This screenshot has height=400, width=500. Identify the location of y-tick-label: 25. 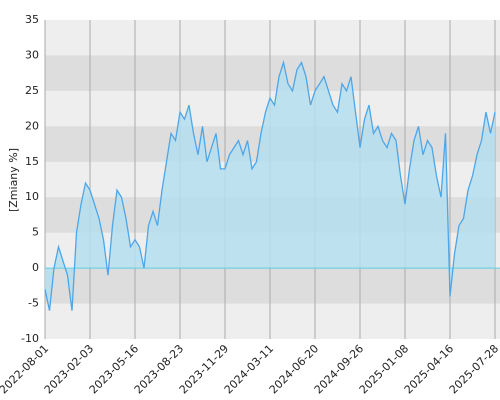
(32, 90).